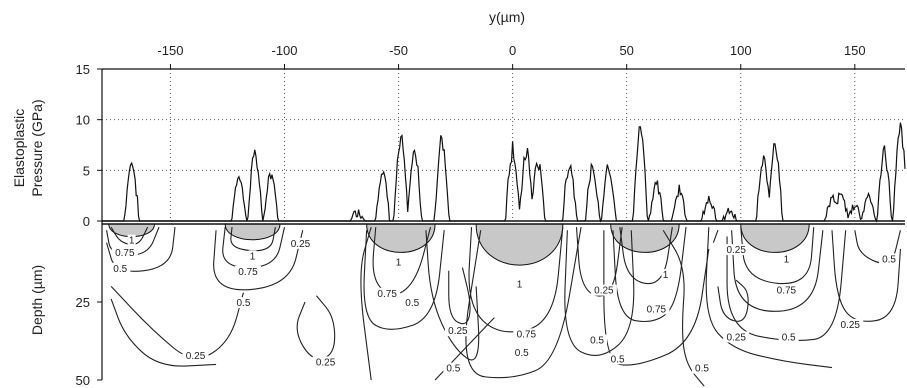 The height and width of the screenshot is (388, 907). Describe the element at coordinates (83, 120) in the screenshot. I see `top-y-tick-label: 10` at that location.